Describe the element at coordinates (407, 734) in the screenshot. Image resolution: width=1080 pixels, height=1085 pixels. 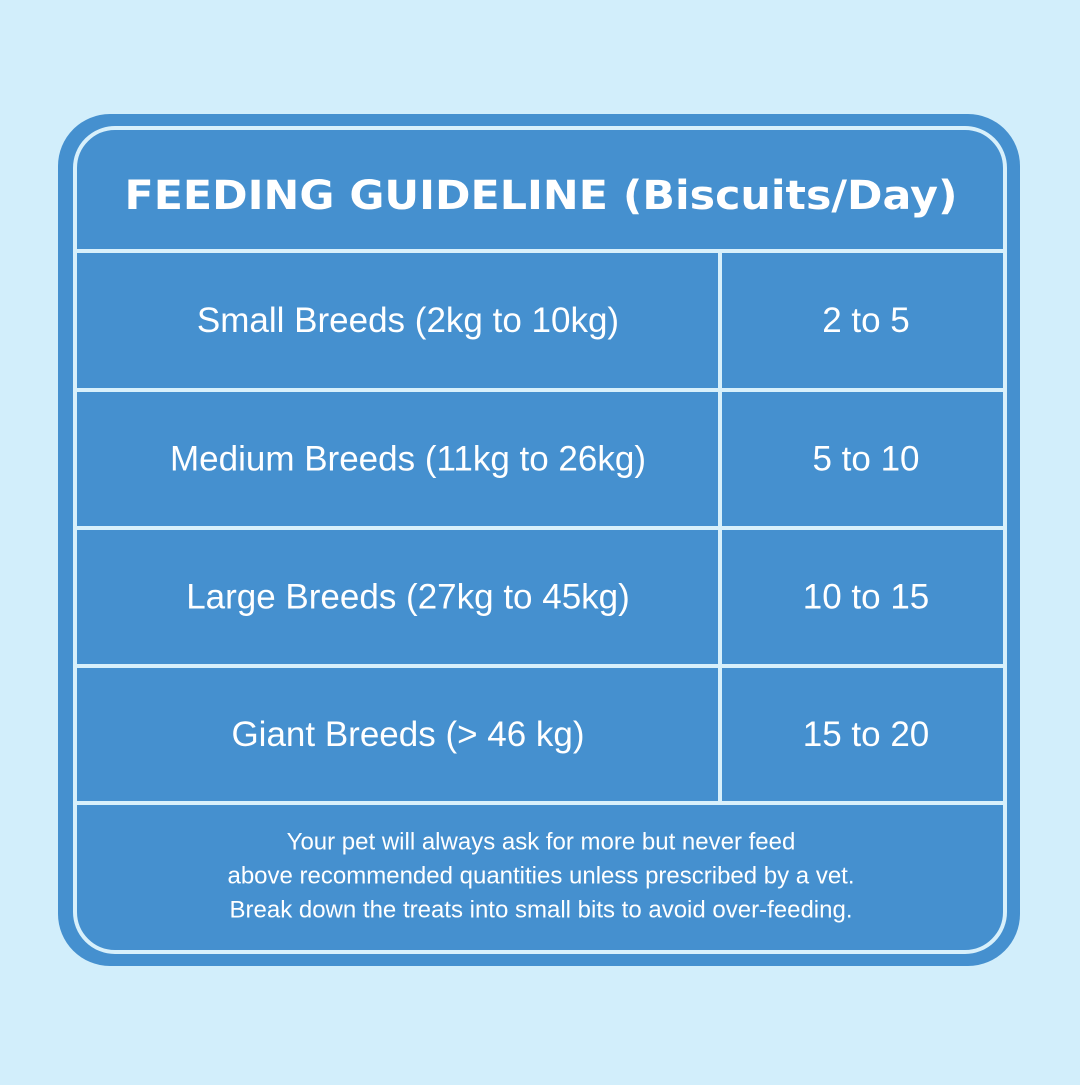
I see `breed-cell: Giant Breeds (> 46 kg)` at that location.